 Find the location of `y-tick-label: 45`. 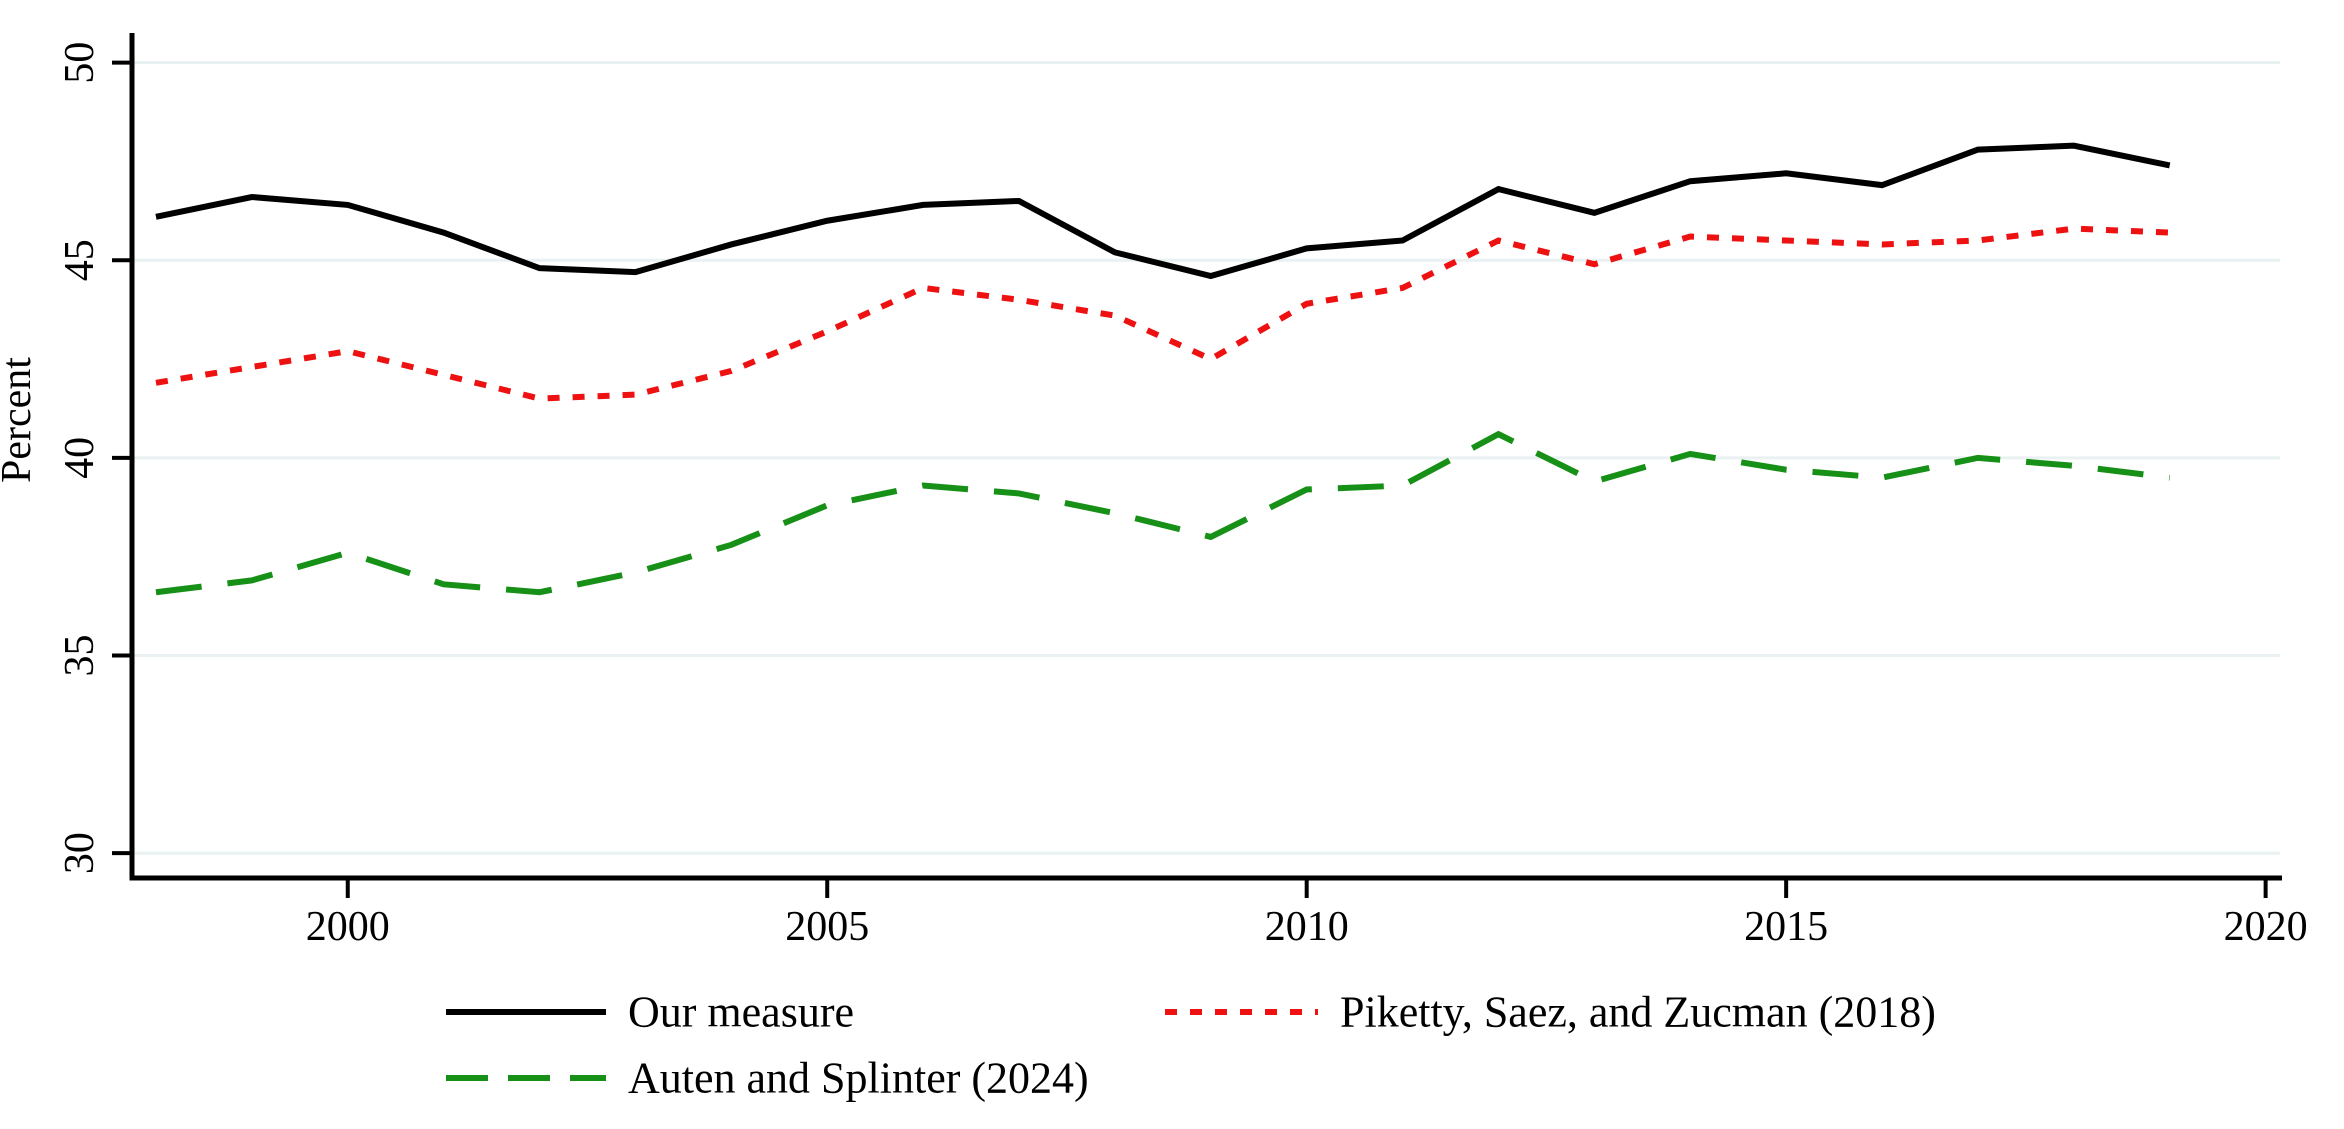

y-tick-label: 45 is located at coordinates (80, 260).